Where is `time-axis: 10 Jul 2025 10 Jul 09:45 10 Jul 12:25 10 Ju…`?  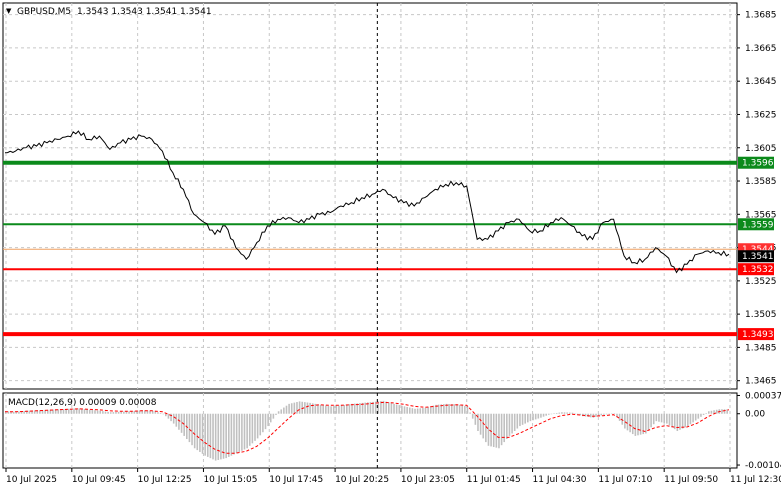 time-axis: 10 Jul 2025 10 Jul 09:45 10 Jul 12:25 10 Ju… is located at coordinates (393, 476).